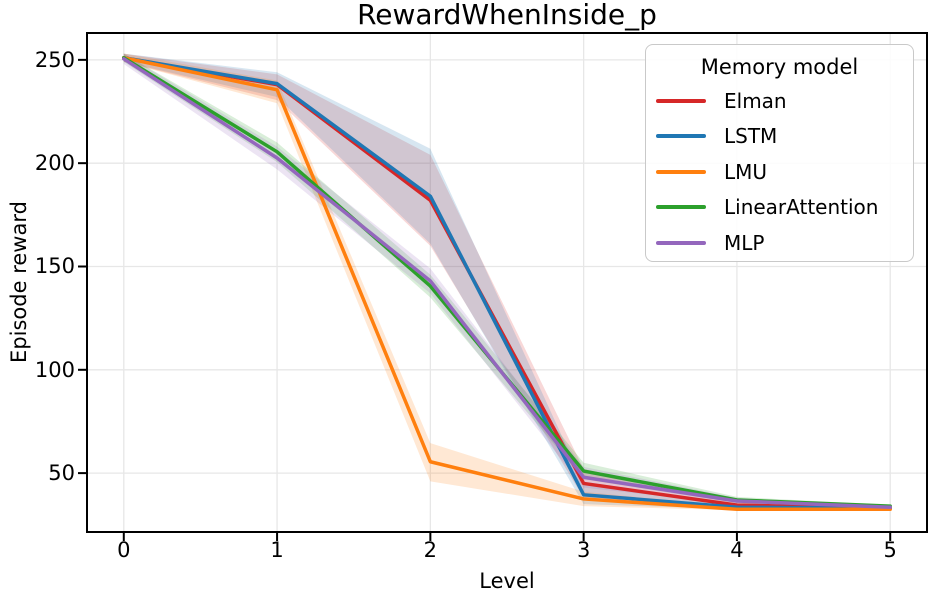 The height and width of the screenshot is (598, 929). I want to click on y-tick-label: 150, so click(54, 266).